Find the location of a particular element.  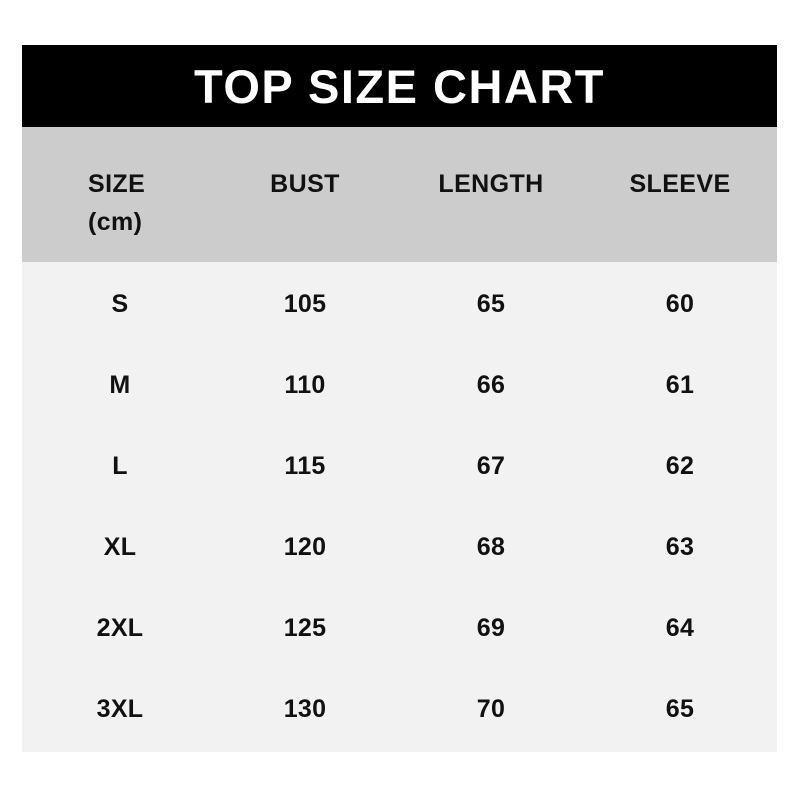

cell-sleeve: 62 is located at coordinates (680, 466).